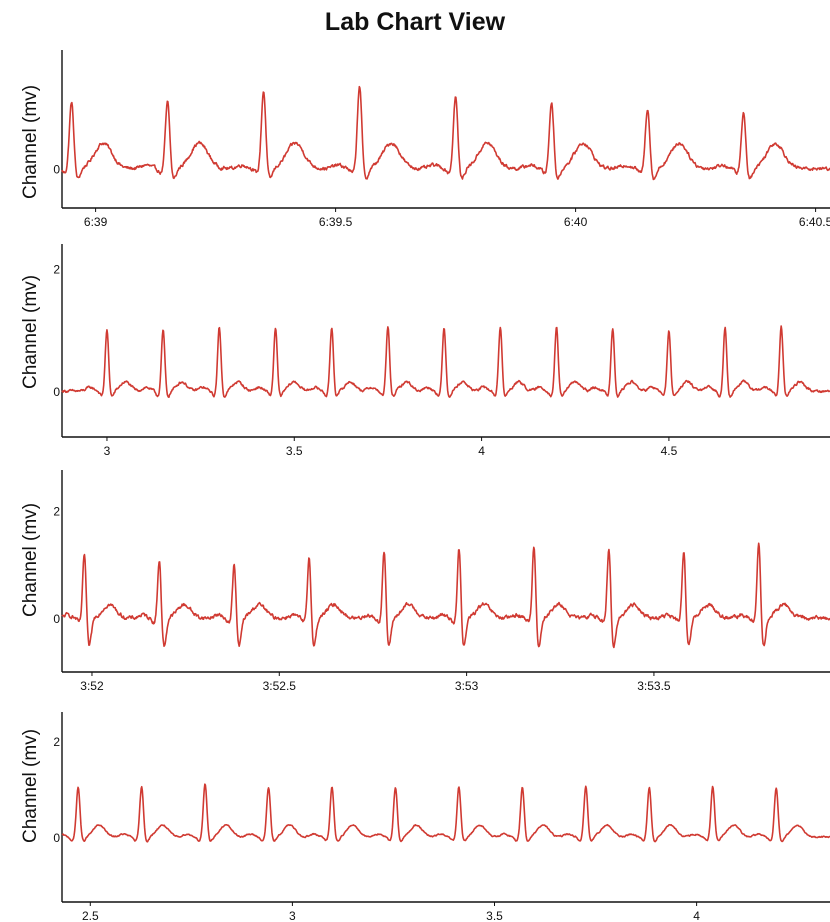 This screenshot has width=830, height=922. Describe the element at coordinates (467, 686) in the screenshot. I see `x-tick-label: 3:53` at that location.